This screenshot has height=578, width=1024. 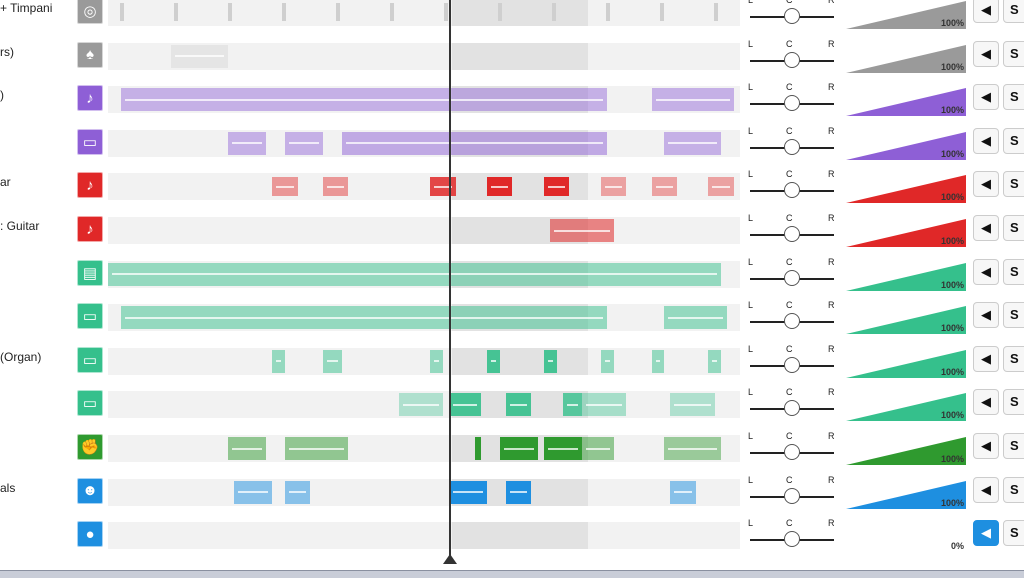 I want to click on piano-icon: ▤, so click(x=90, y=272).